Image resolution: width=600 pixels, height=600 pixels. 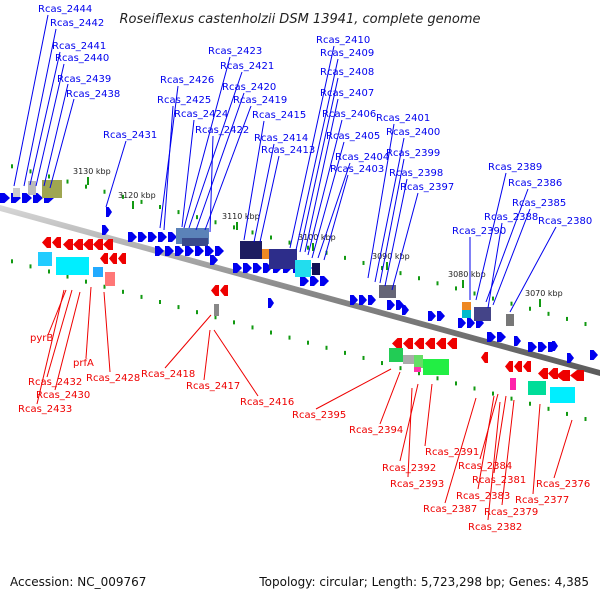 I want to click on gene-label: Rcas_2425, so click(x=184, y=100).